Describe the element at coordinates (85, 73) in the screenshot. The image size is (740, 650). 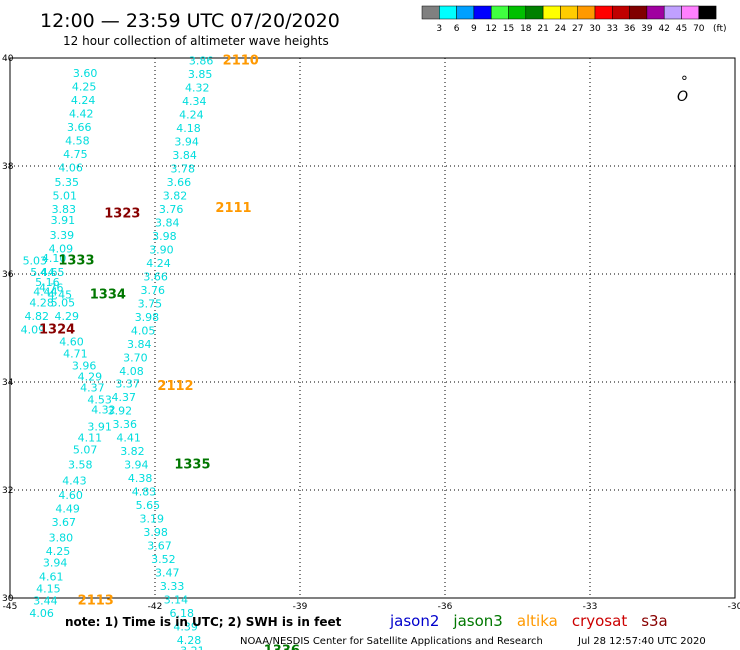
I see `wave-height-value: 3.60` at that location.